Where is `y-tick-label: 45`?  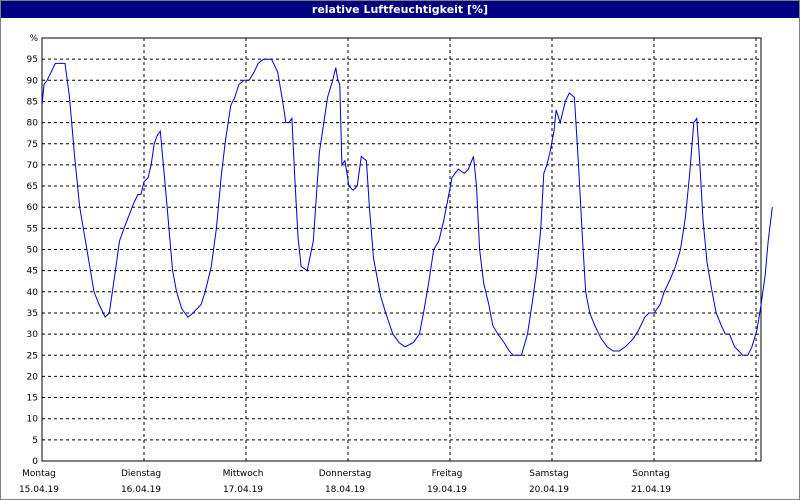 y-tick-label: 45 is located at coordinates (32, 272).